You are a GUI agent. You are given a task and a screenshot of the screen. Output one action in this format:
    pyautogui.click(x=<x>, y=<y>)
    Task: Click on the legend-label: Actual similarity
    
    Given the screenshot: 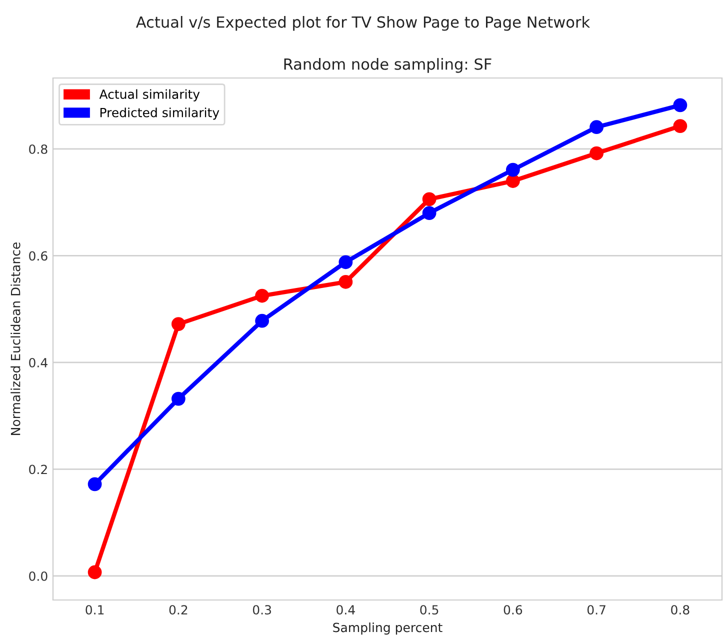 What is the action you would take?
    pyautogui.click(x=149, y=95)
    